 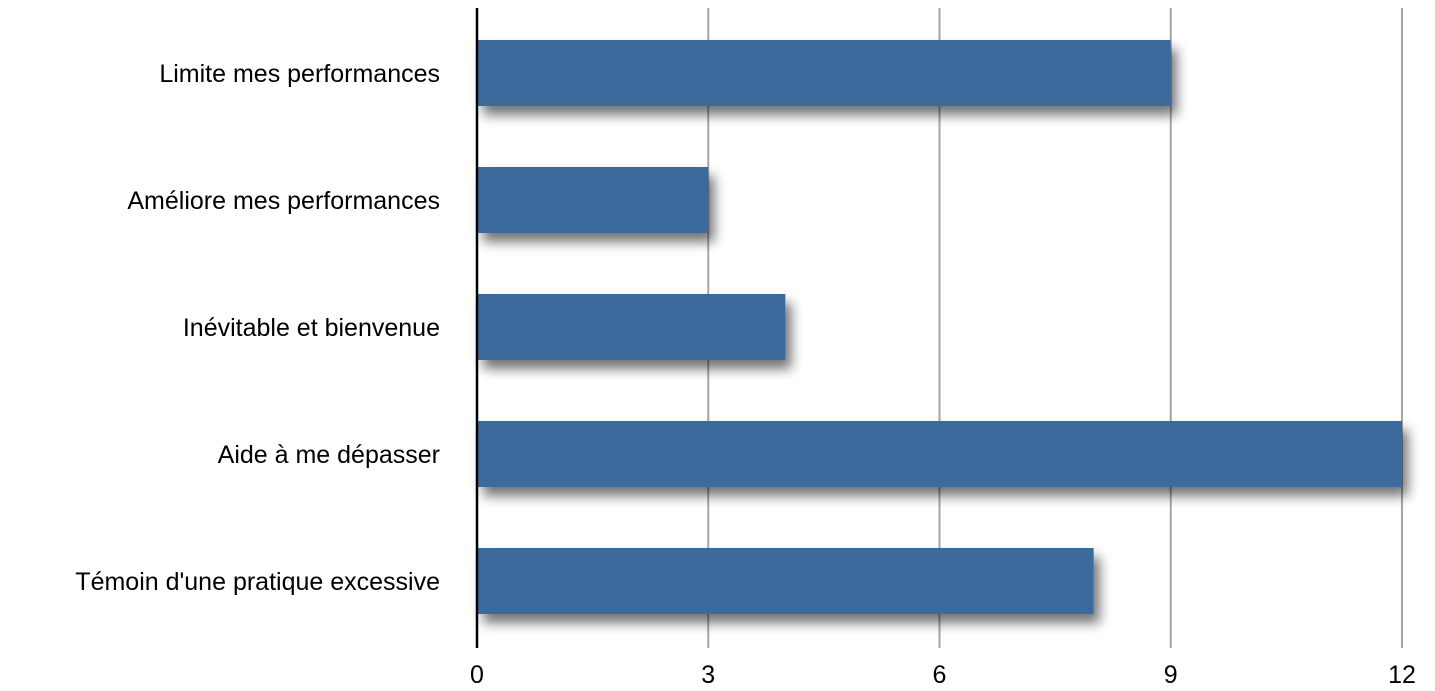 I want to click on category-label: Limite mes performances, so click(x=299, y=74).